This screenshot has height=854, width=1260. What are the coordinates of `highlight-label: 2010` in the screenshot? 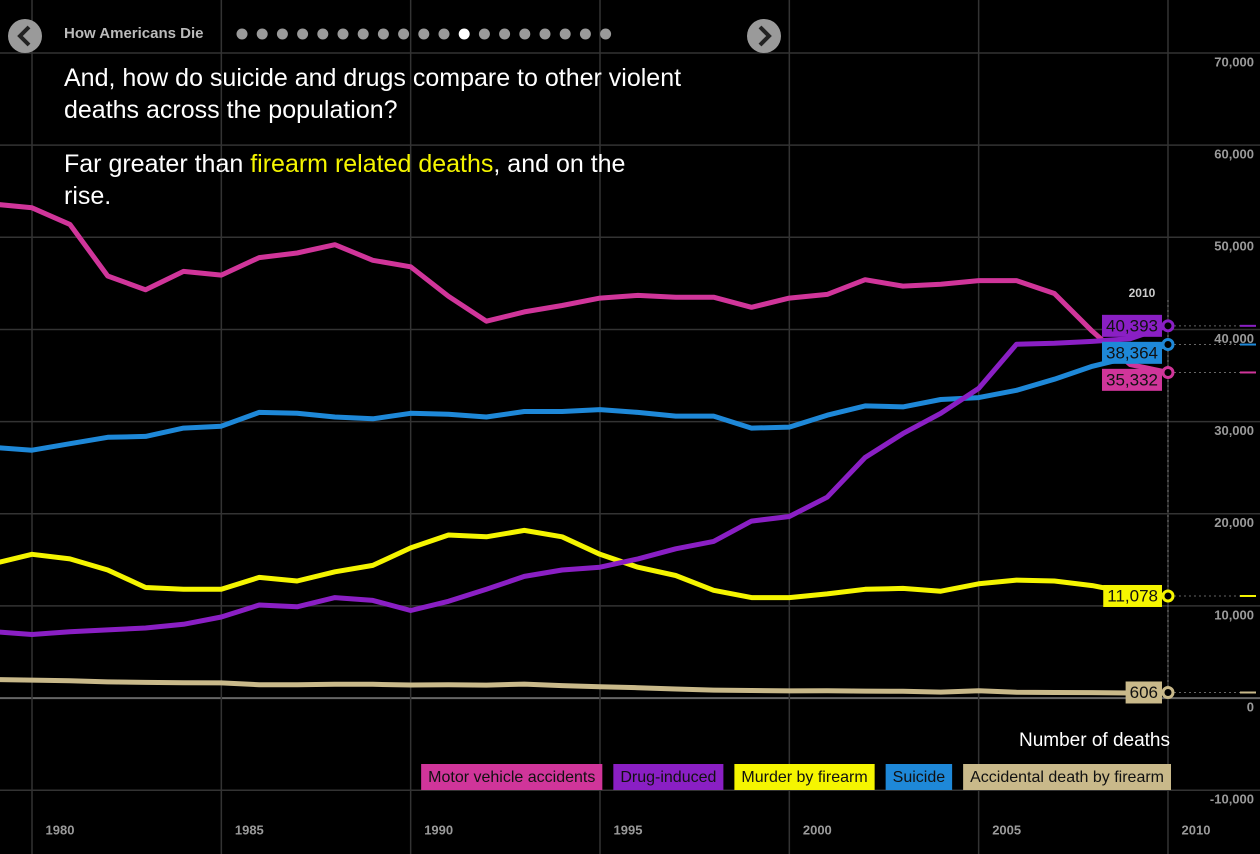 It's located at (1142, 293).